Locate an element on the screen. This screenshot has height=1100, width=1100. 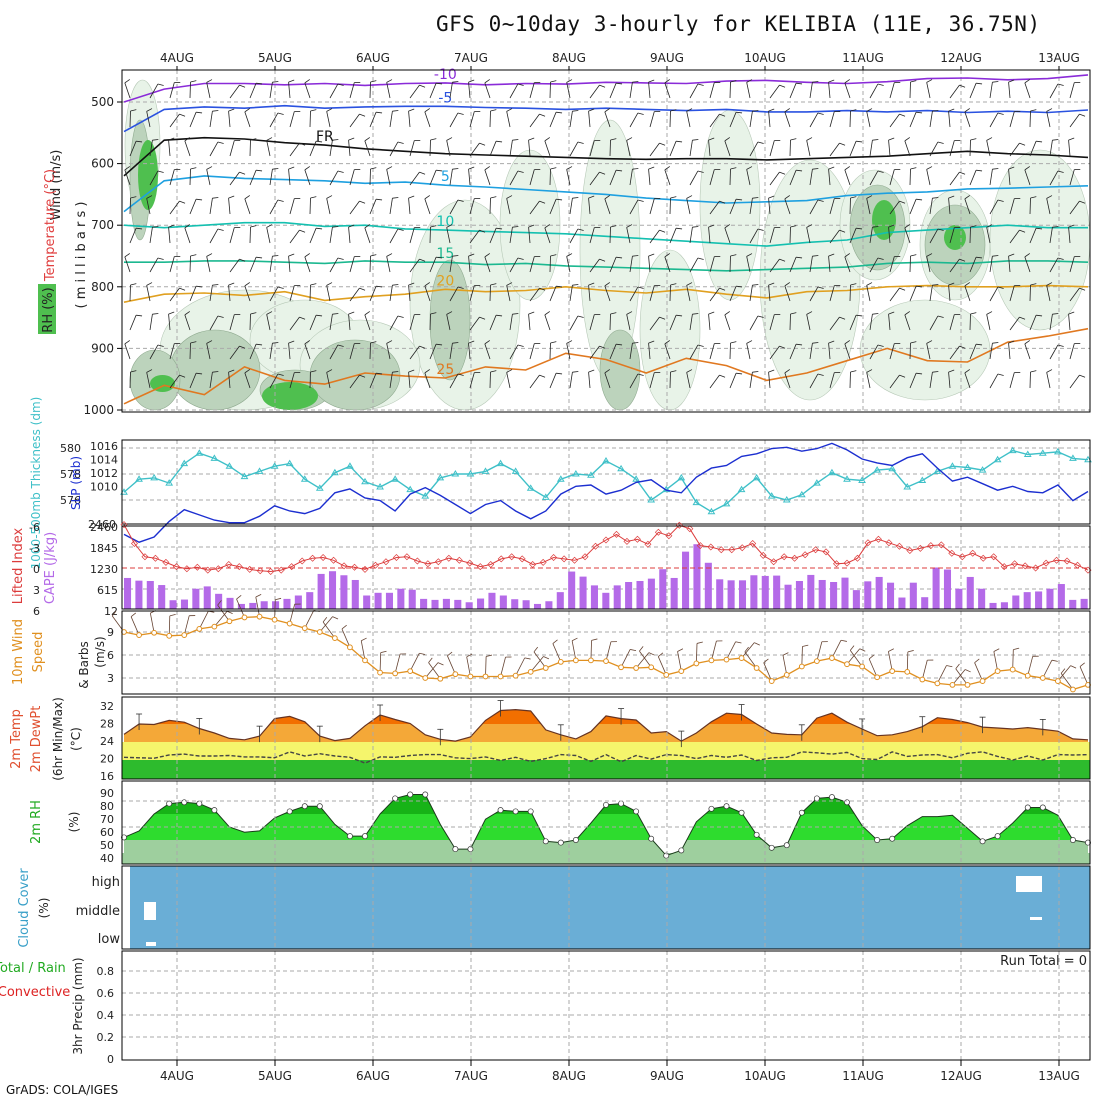
x-tick-label-bottom: 10AUG is located at coordinates (765, 1076).